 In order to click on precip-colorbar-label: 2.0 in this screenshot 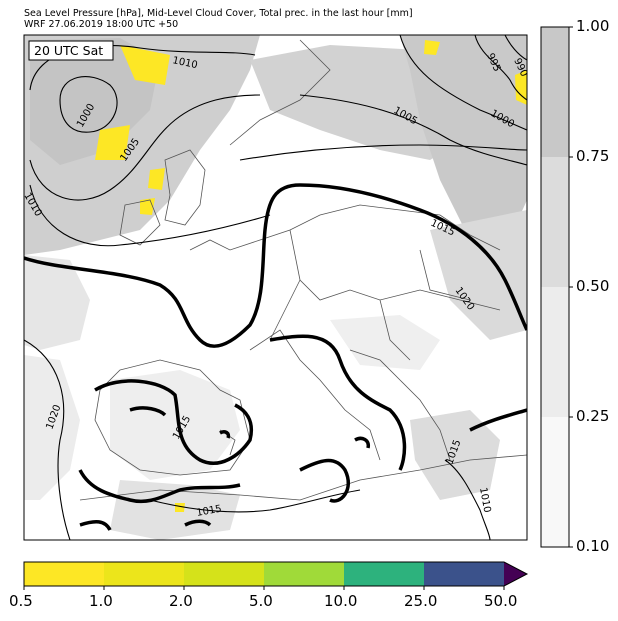, I will do `click(181, 601)`.